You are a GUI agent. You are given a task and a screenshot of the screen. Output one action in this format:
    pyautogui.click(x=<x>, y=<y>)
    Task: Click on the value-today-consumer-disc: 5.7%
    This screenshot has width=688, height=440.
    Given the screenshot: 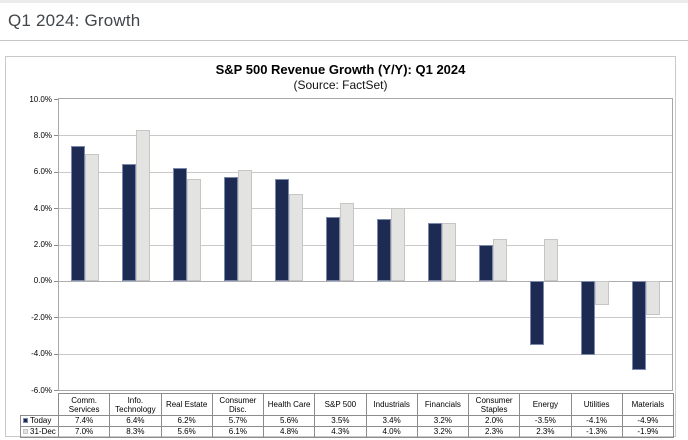 What is the action you would take?
    pyautogui.click(x=238, y=421)
    